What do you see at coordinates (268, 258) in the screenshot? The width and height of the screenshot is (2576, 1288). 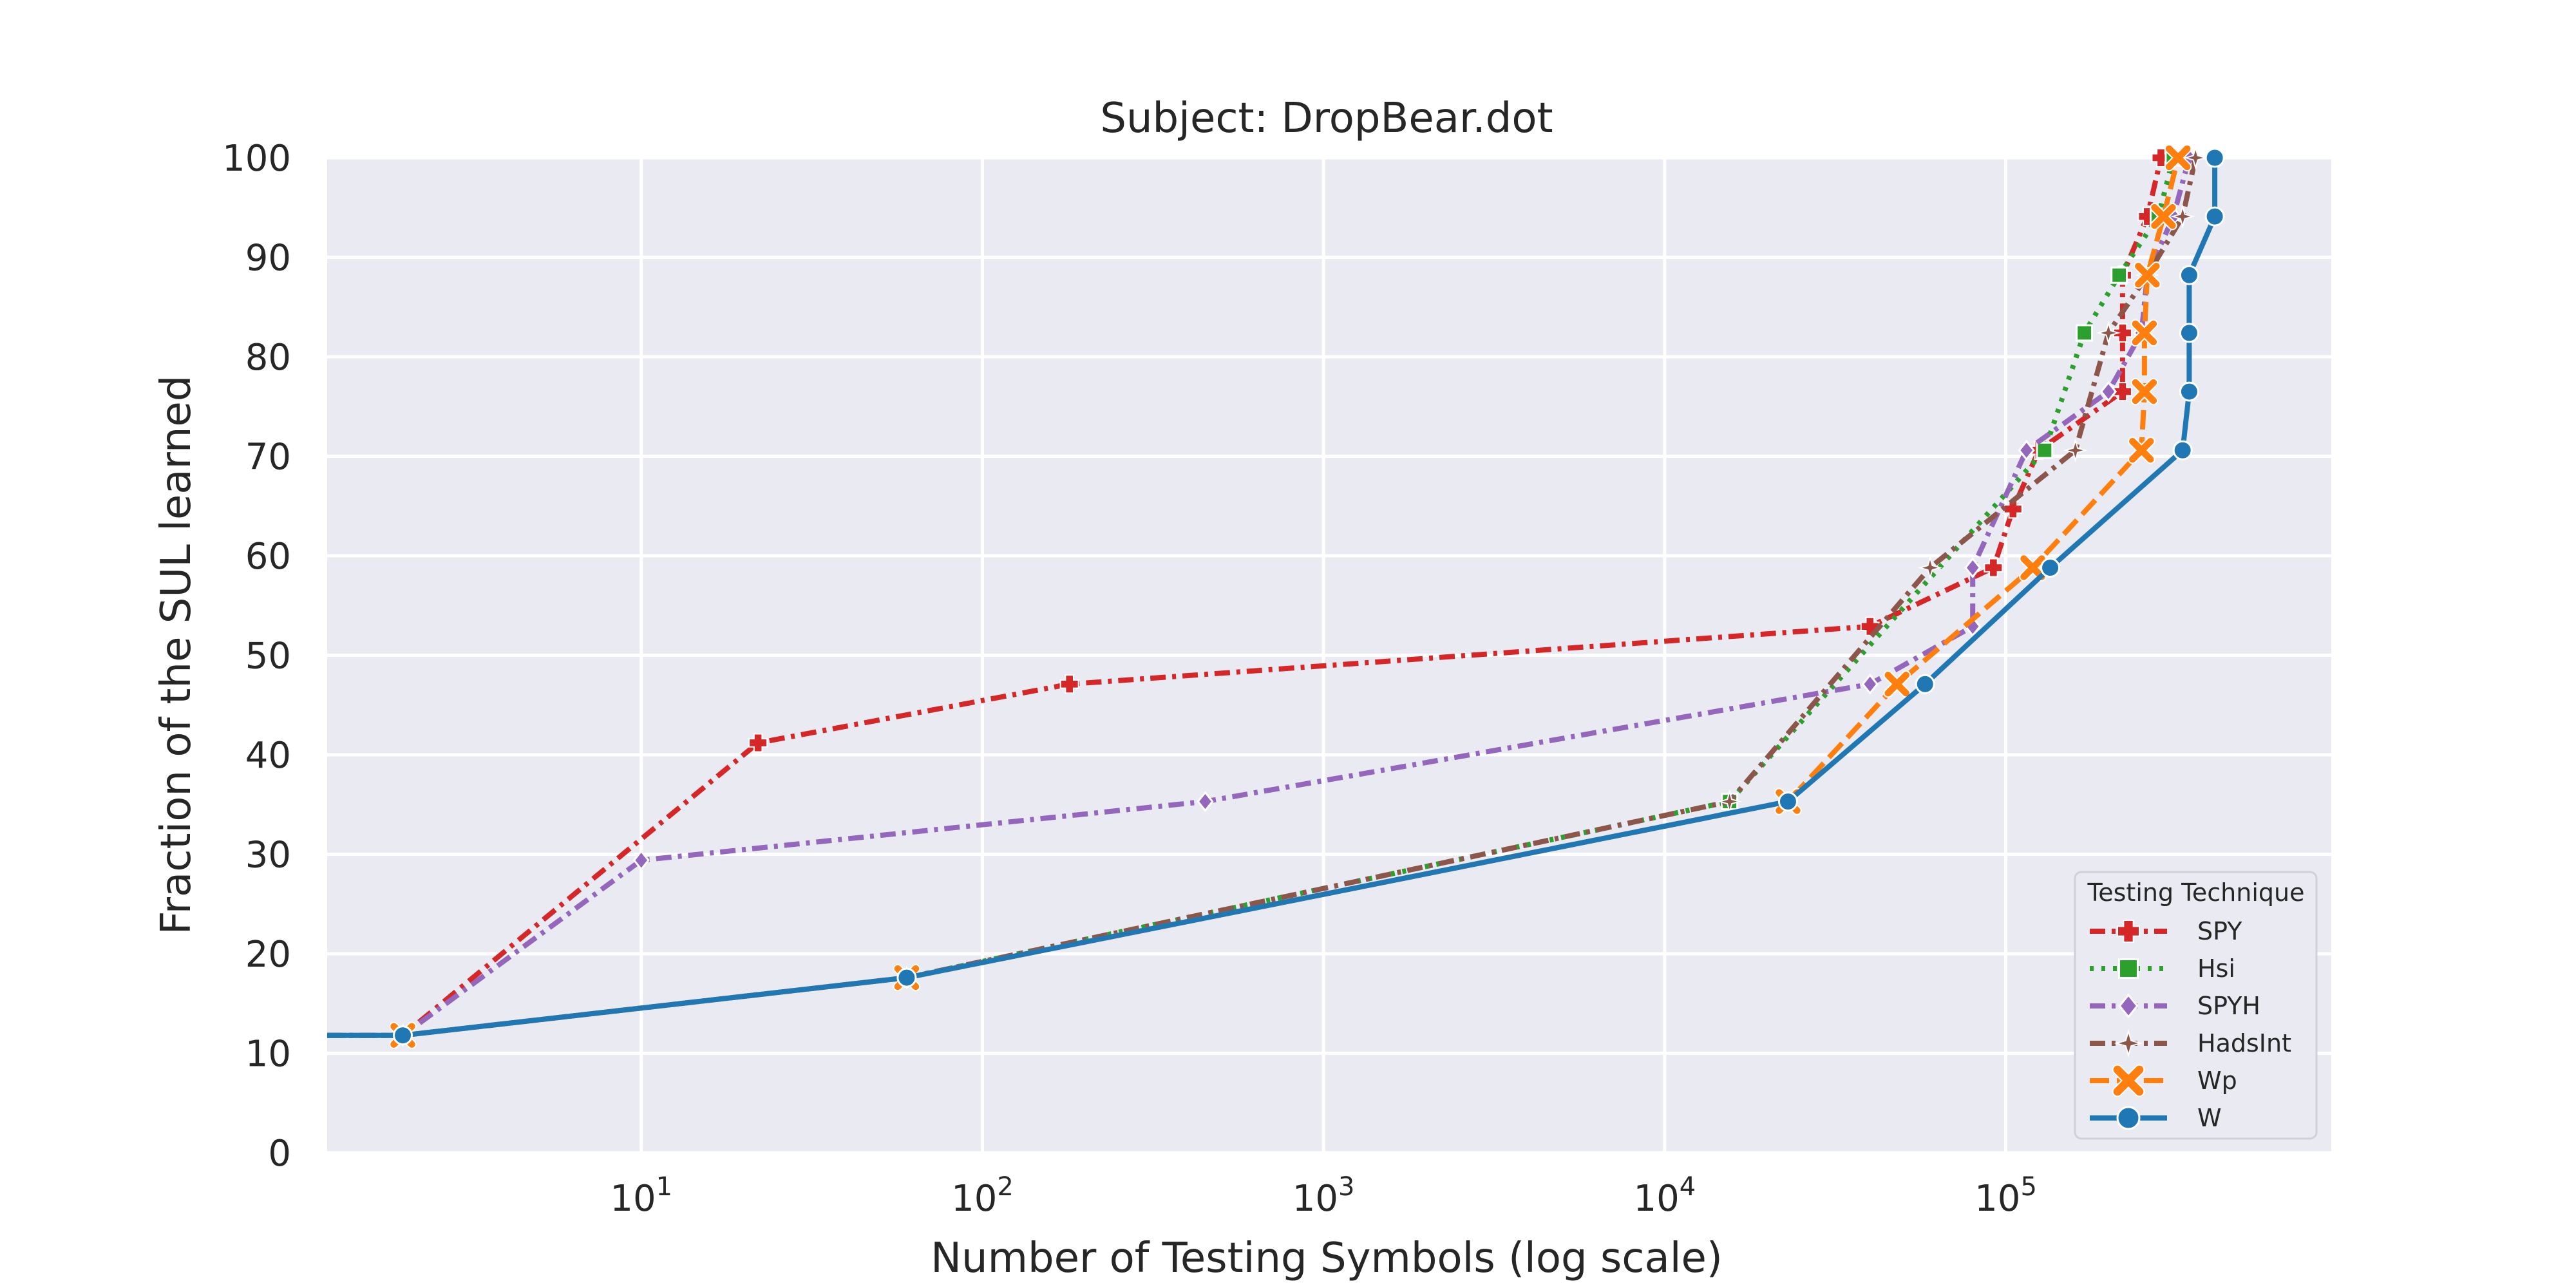 I see `y-tick-label: 90` at bounding box center [268, 258].